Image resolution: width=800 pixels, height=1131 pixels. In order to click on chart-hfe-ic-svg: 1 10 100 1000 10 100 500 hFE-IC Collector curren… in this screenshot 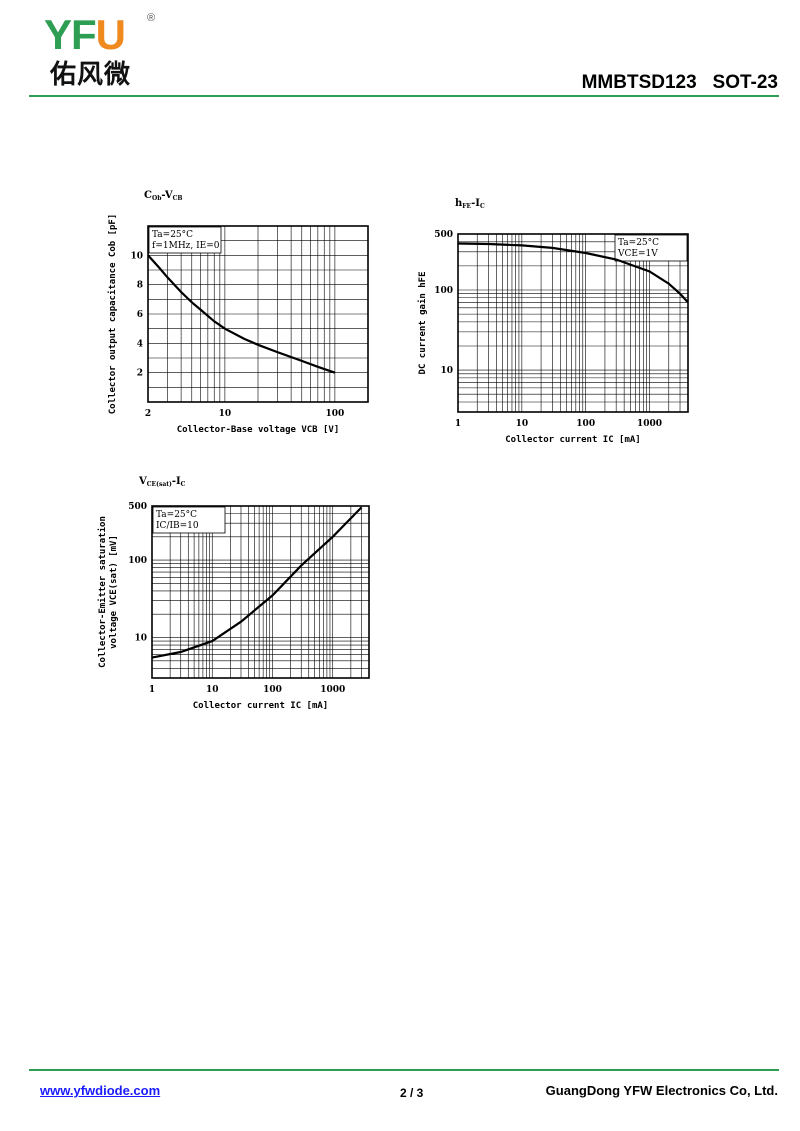, I will do `click(553, 321)`.